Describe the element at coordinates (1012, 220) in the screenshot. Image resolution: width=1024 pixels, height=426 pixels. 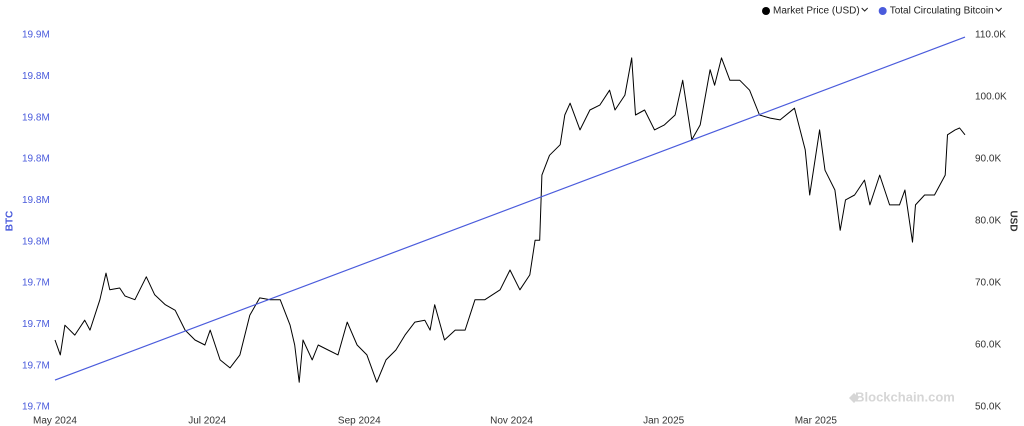
I see `y2-axis-title: USD` at that location.